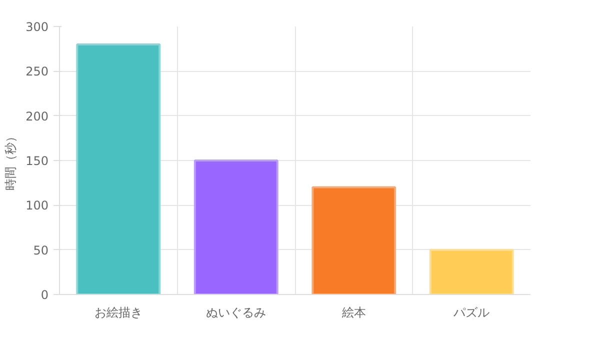 This screenshot has height=339, width=613. I want to click on y-tick-label: 200, so click(37, 116).